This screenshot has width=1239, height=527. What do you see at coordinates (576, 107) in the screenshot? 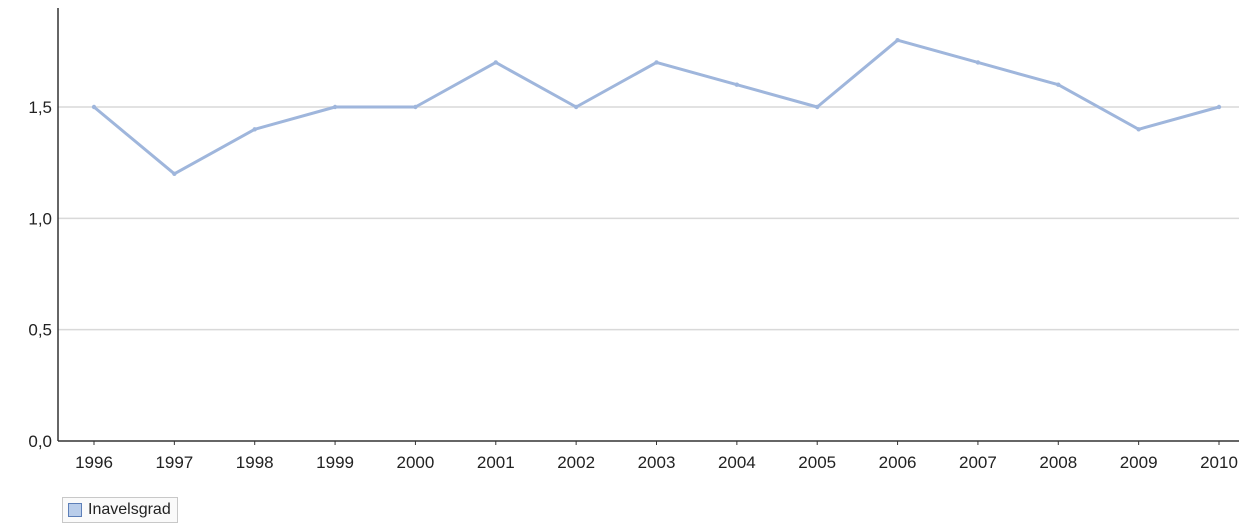
I see `data-point-2002` at bounding box center [576, 107].